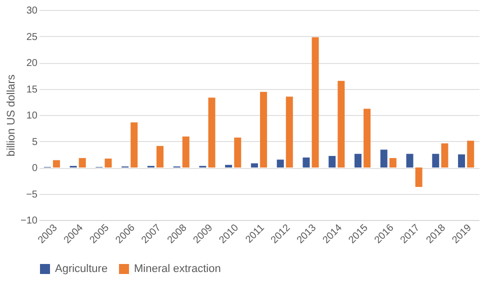 The width and height of the screenshot is (500, 289). I want to click on y-tick-label: 5, so click(35, 142).